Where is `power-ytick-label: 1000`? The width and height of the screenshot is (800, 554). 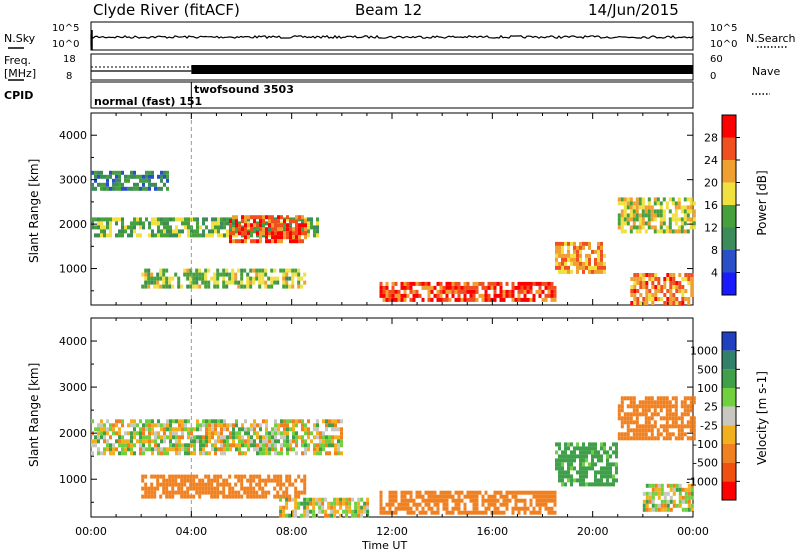
power-ytick-label: 1000 is located at coordinates (73, 269).